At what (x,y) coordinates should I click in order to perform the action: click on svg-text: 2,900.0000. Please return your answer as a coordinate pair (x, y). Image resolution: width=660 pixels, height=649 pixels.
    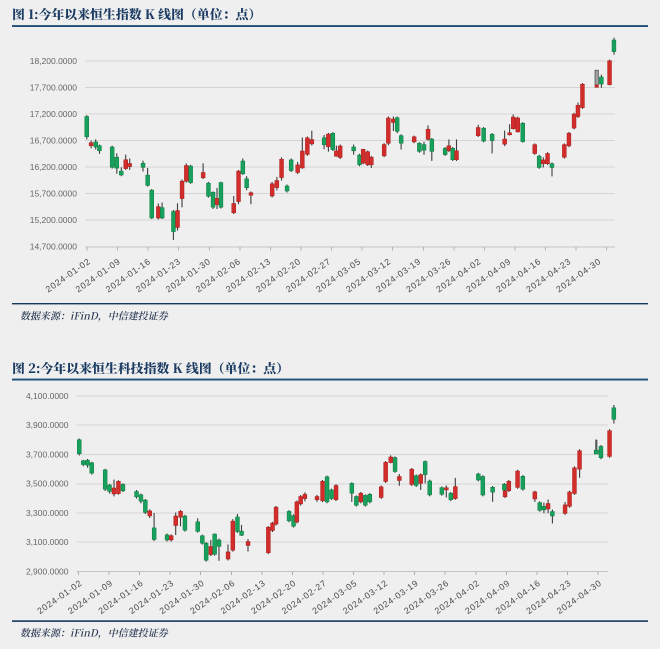
    Looking at the image, I should click on (47, 571).